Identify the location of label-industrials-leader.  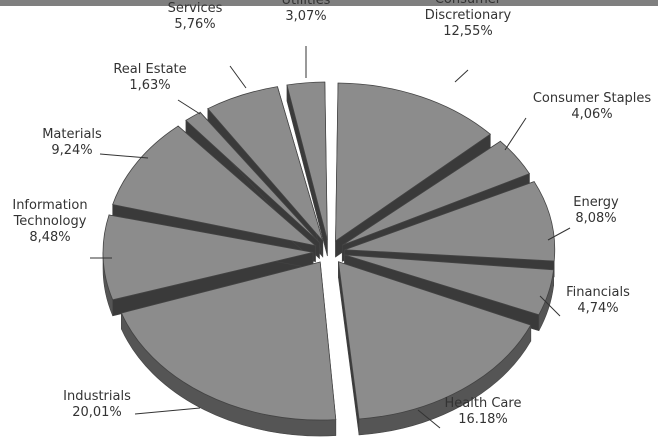
(167, 411).